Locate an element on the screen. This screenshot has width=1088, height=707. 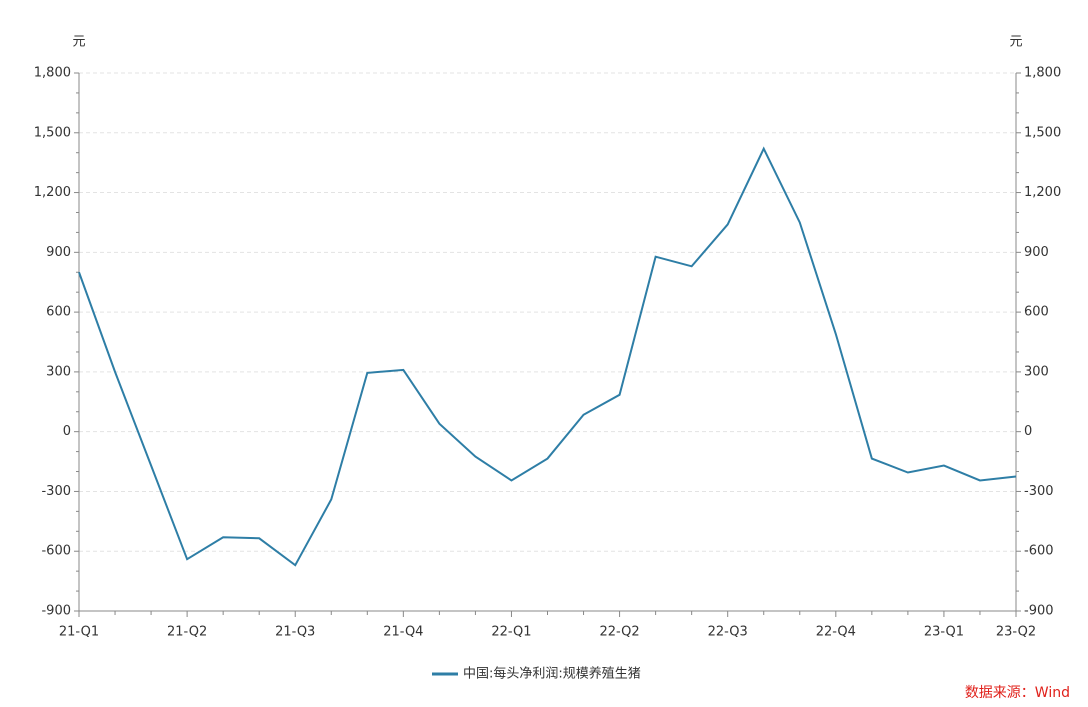
y-tick-label: 1,500 is located at coordinates (52, 132).